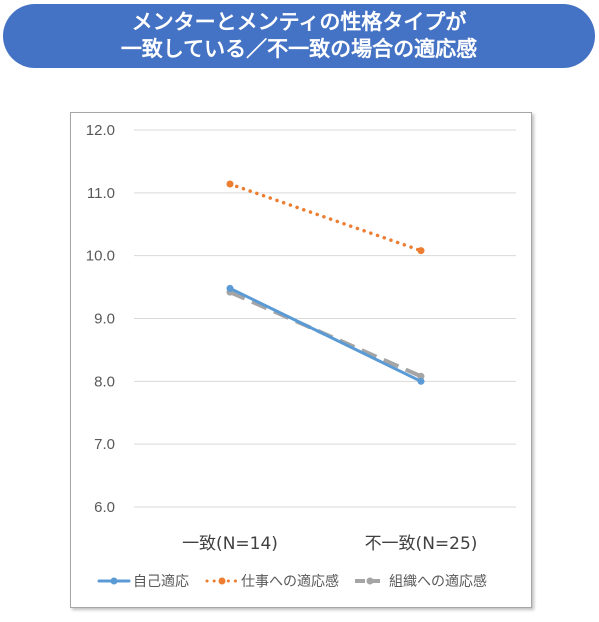 This screenshot has height=622, width=599. Describe the element at coordinates (299, 22) in the screenshot. I see `title-line-1: メンターとメンティの性格タイプが` at that location.